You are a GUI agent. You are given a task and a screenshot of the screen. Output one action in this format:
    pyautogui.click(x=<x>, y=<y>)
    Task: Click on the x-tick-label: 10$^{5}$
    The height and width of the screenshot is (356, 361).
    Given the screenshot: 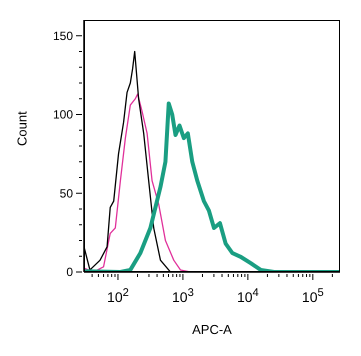 What is the action you would take?
    pyautogui.click(x=313, y=296)
    